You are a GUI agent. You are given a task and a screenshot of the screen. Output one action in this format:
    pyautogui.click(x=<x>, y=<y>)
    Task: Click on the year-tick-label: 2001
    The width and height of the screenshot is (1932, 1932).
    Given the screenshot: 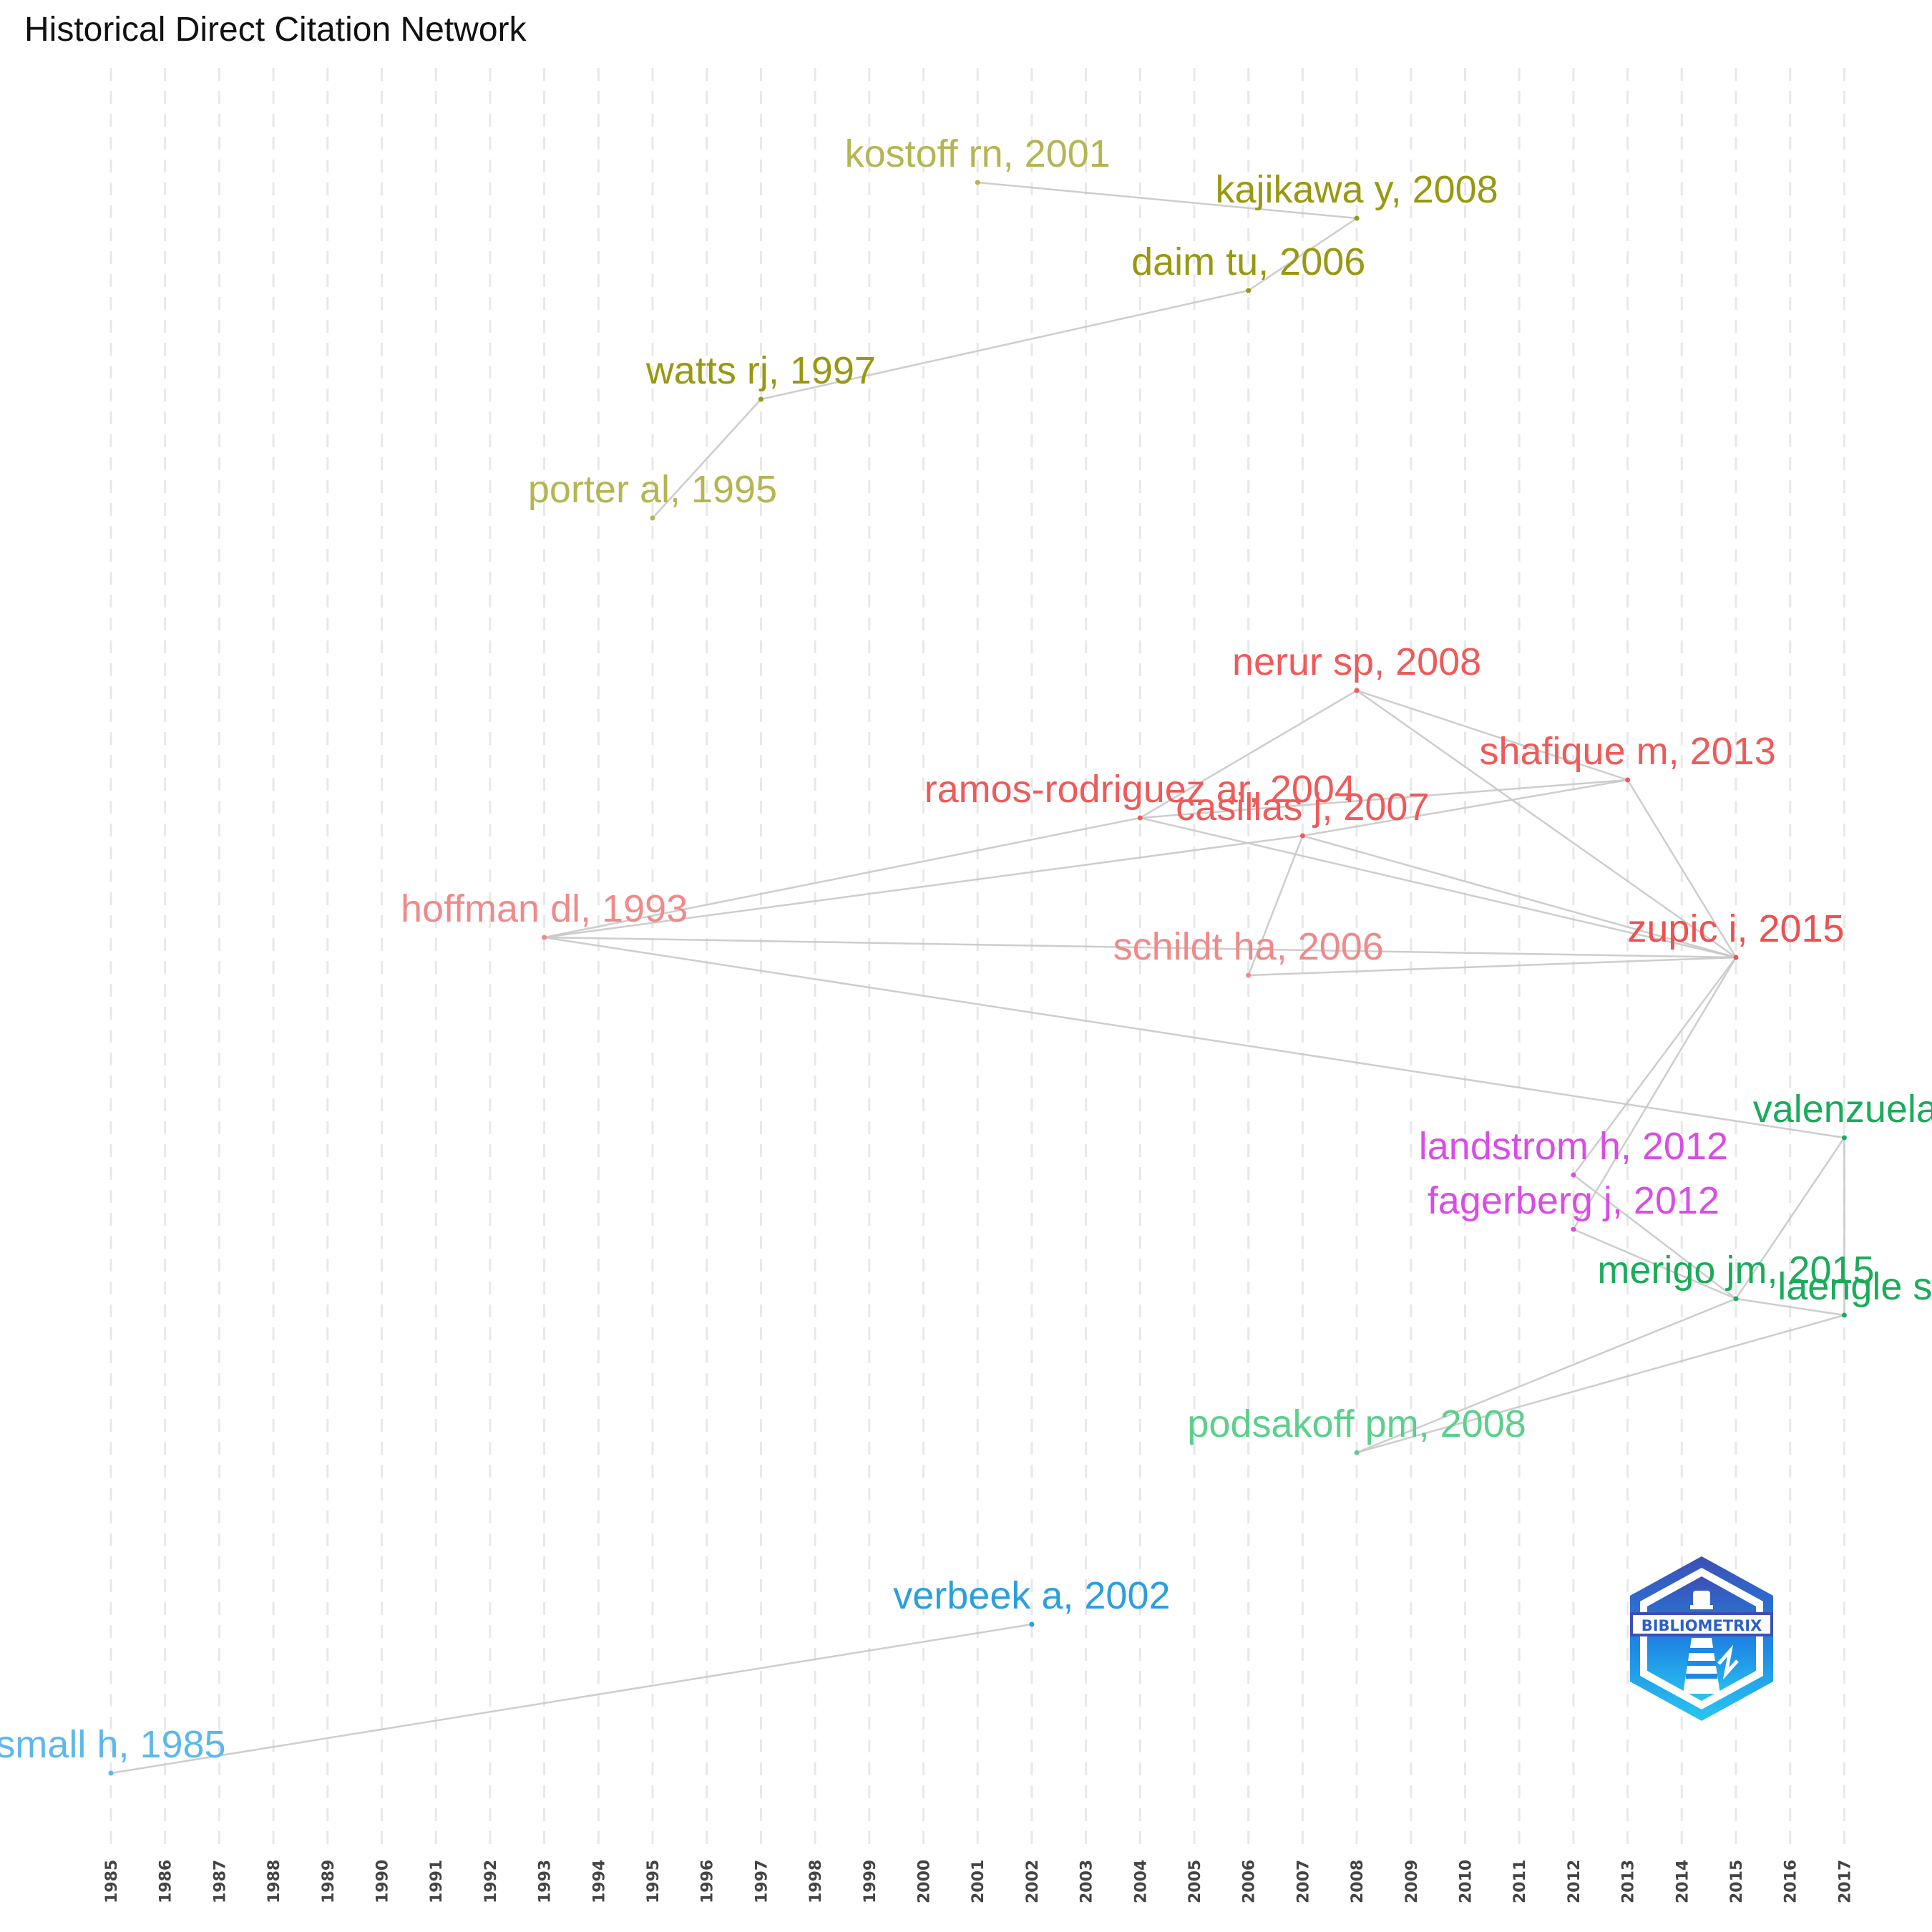 What is the action you would take?
    pyautogui.click(x=978, y=1881)
    